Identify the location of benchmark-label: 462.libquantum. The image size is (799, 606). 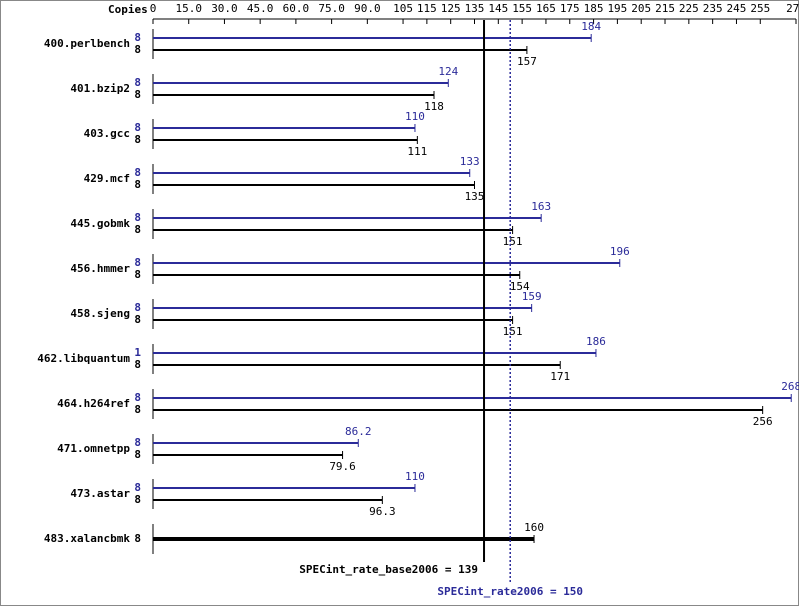
(83, 358).